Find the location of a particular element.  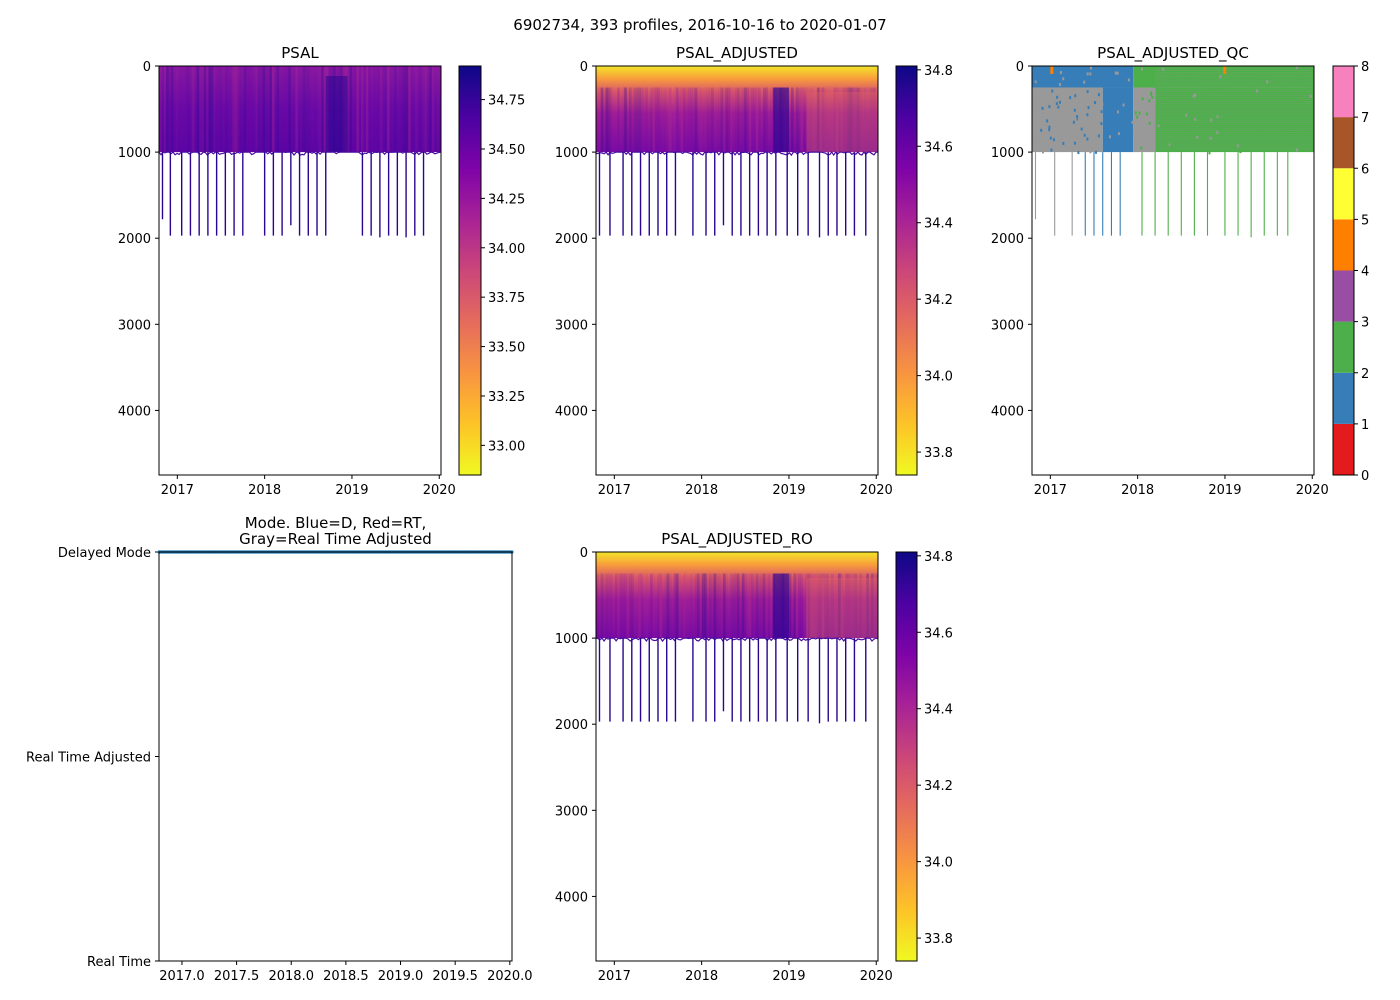

heatmap-band is located at coordinates (842, 122).